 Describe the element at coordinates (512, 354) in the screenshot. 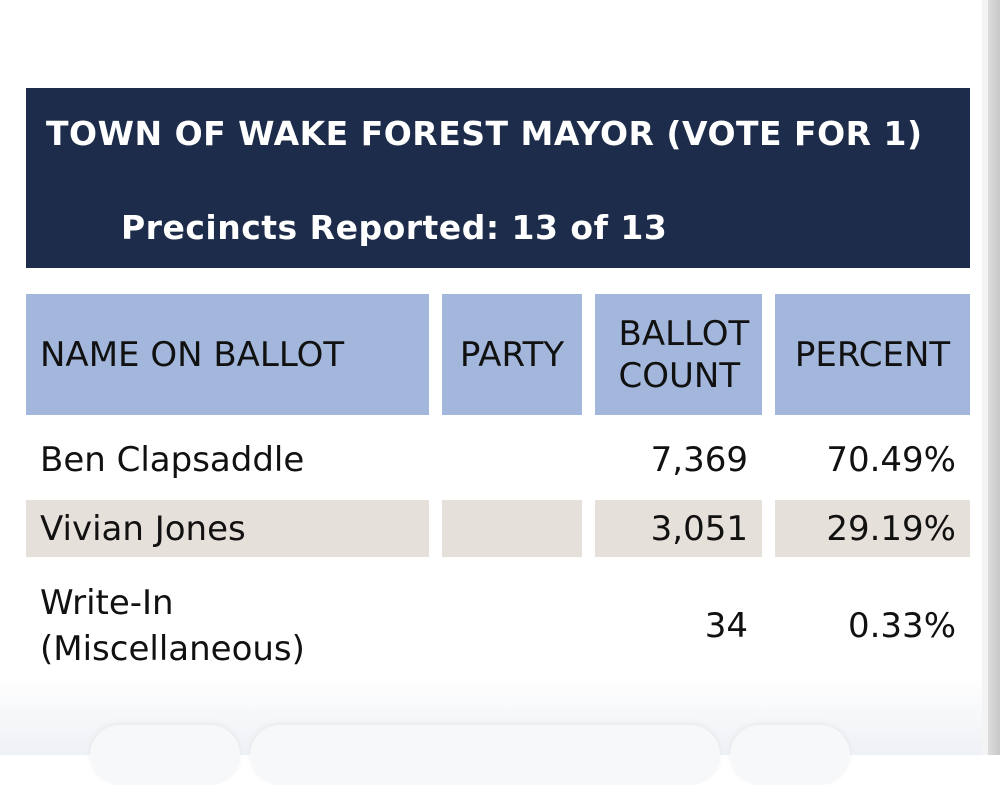

I see `column-header-party: PARTY` at that location.